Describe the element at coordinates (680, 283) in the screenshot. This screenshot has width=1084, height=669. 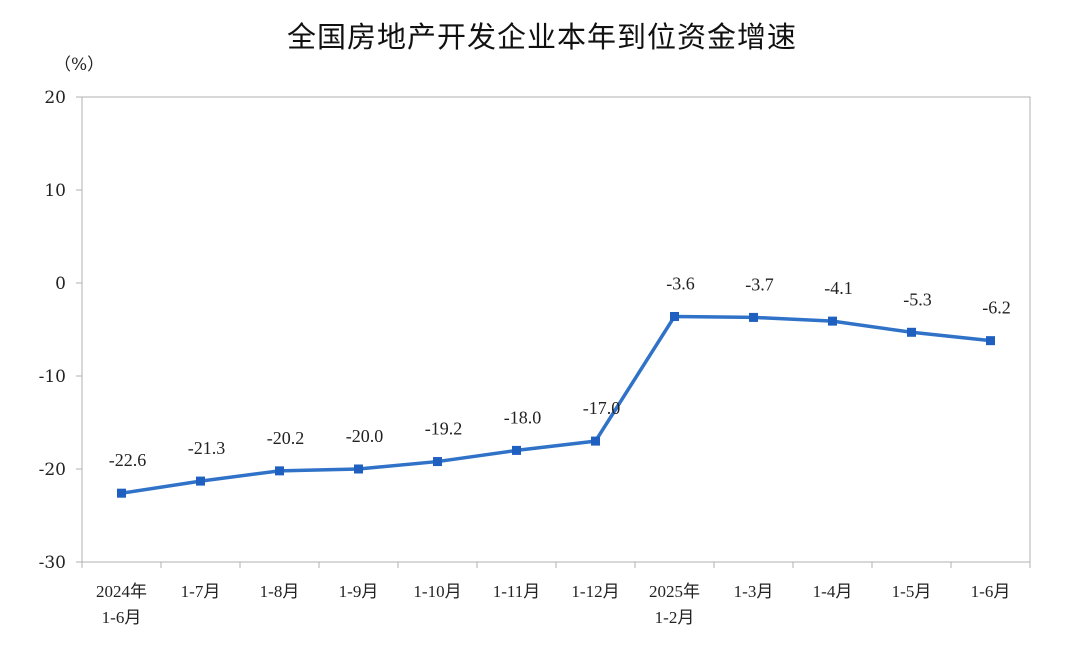
I see `data-value-label: -3.6` at that location.